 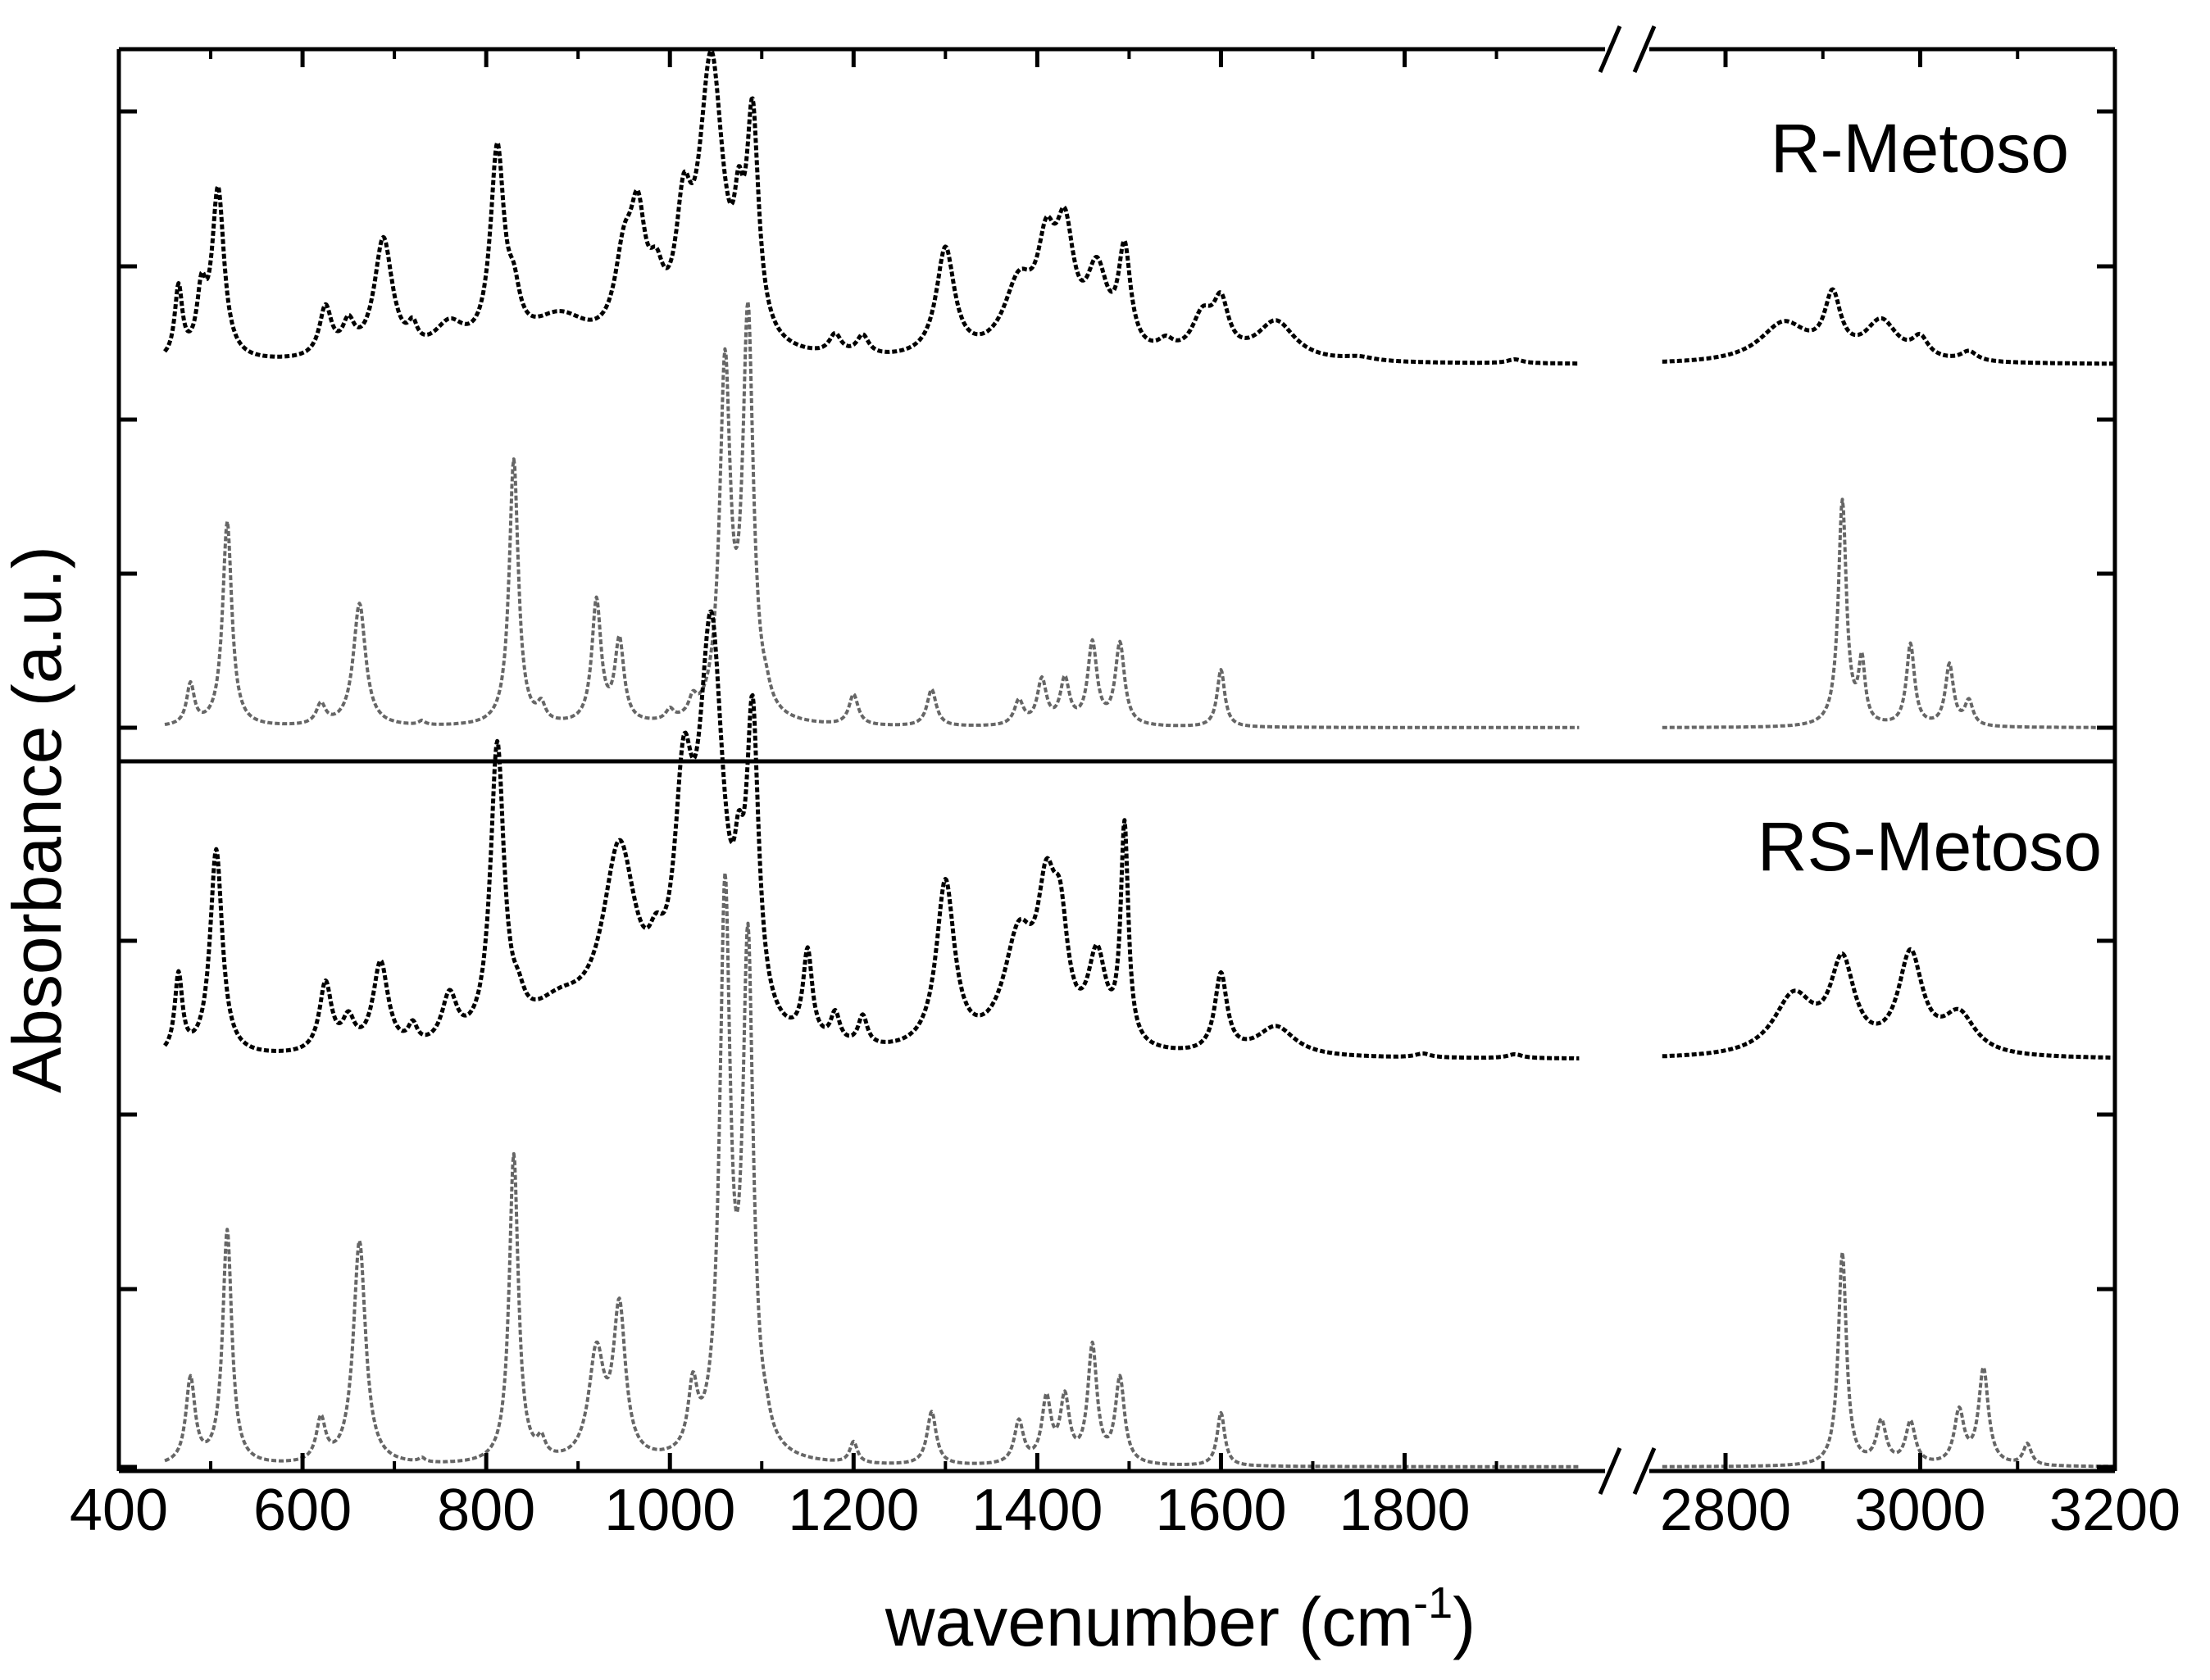 I want to click on x-tick-label-1000: 1000, so click(x=669, y=1511).